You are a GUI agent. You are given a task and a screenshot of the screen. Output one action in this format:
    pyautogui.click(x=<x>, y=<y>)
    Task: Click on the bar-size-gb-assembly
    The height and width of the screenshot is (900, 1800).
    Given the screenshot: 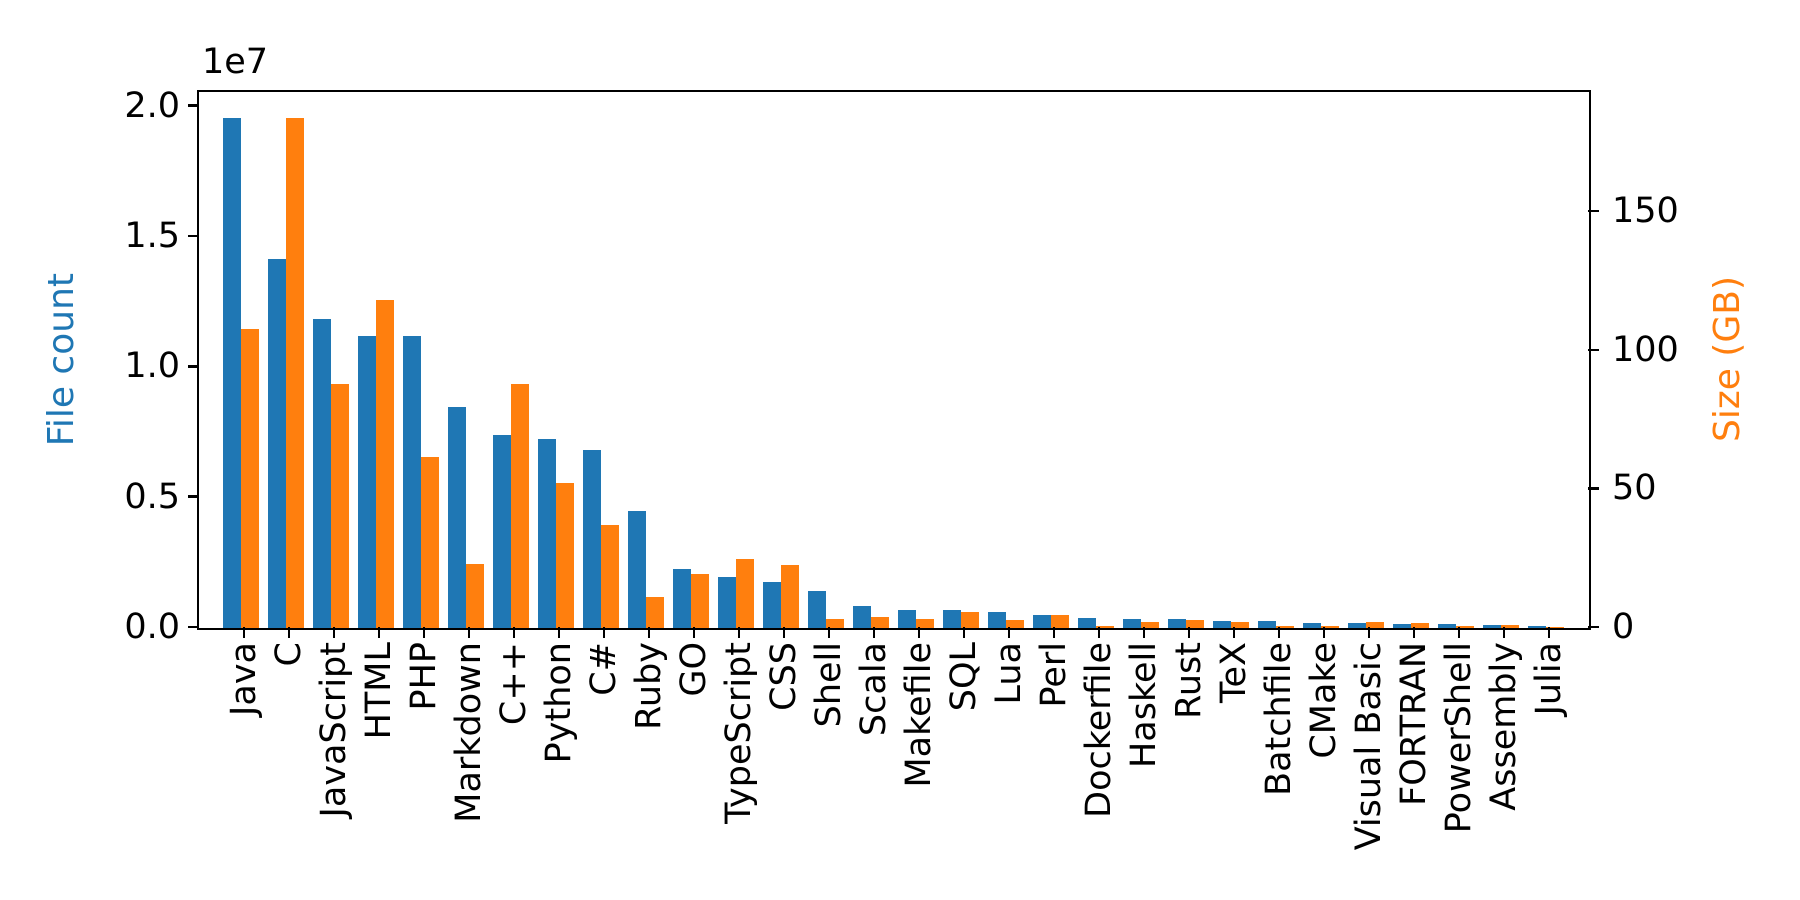 What is the action you would take?
    pyautogui.click(x=1510, y=626)
    